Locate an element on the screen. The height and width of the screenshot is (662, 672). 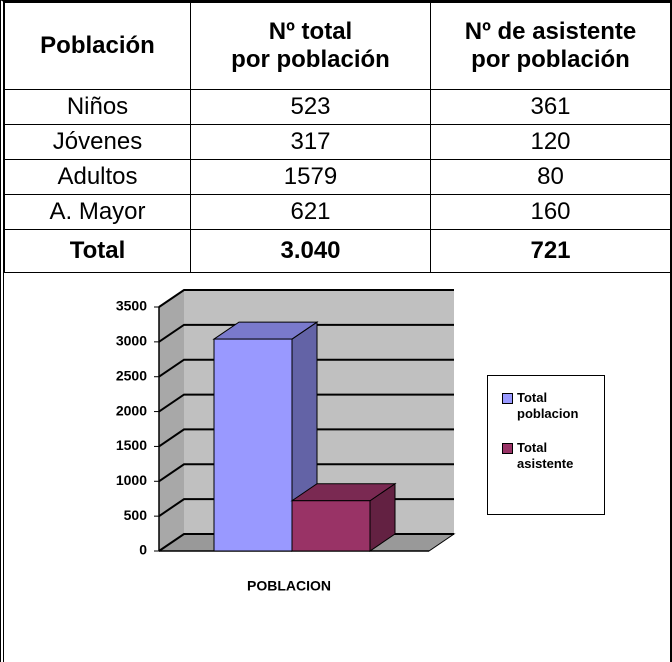
header-cell: Nº de asistente por población is located at coordinates (550, 46).